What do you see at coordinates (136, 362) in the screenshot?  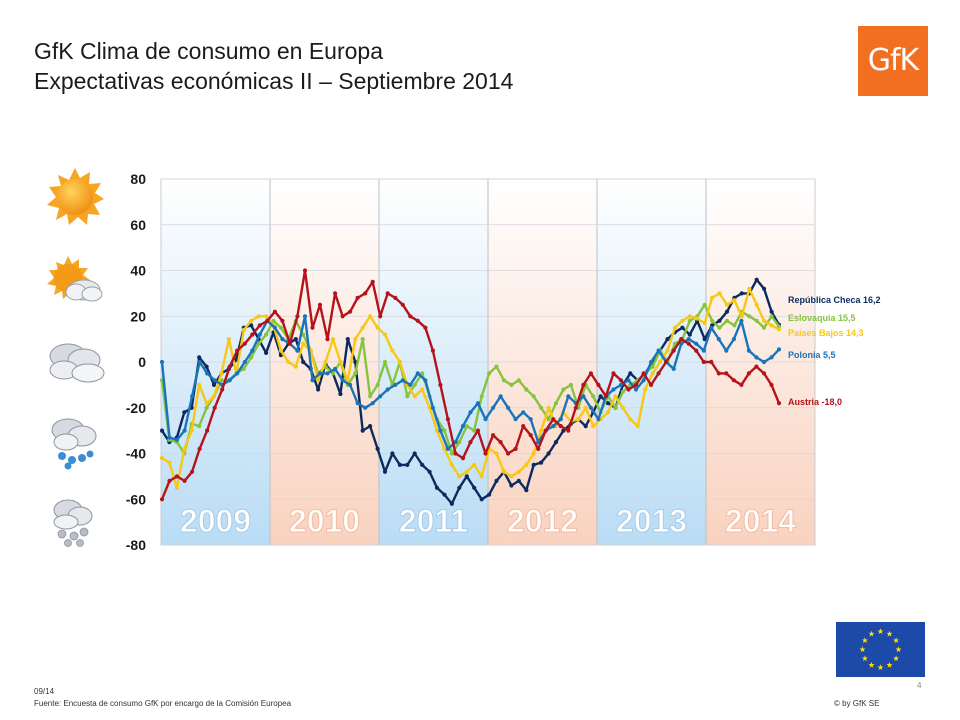 I see `y-axis-ticks: 80 60 40 20 0 -20 -40 -60 -80` at bounding box center [136, 362].